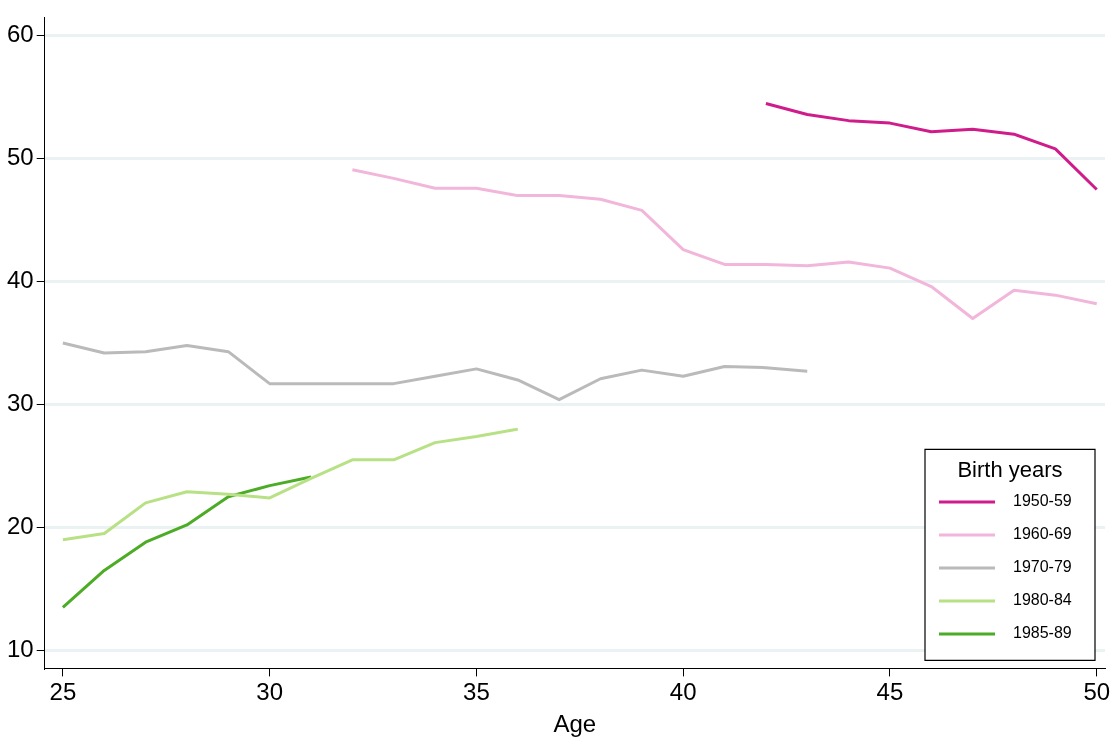  What do you see at coordinates (1042, 633) in the screenshot?
I see `legend-label: 1985-89` at bounding box center [1042, 633].